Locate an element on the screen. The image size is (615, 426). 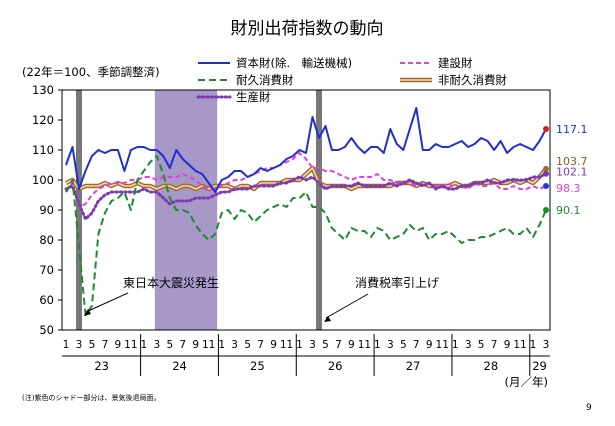
x-month-label-35: 11 is located at coordinates (519, 345).